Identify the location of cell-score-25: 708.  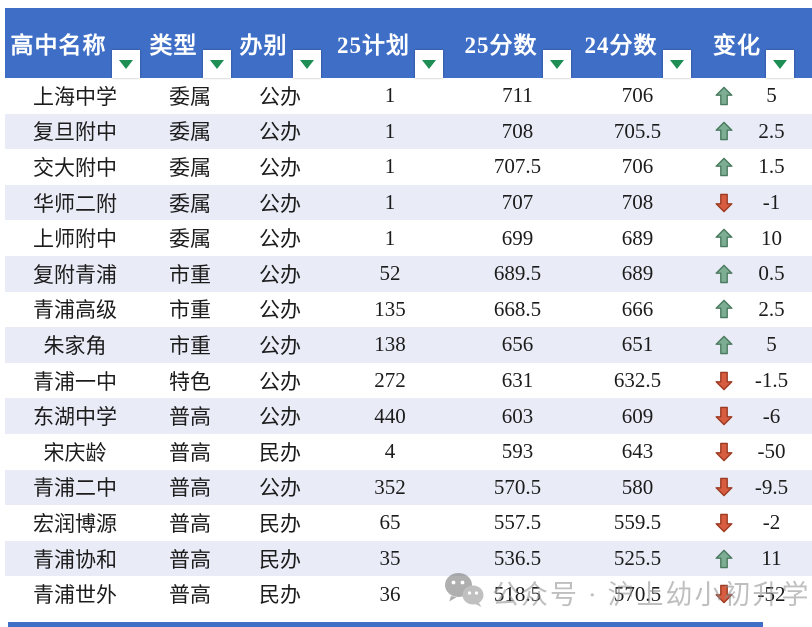
(517, 130).